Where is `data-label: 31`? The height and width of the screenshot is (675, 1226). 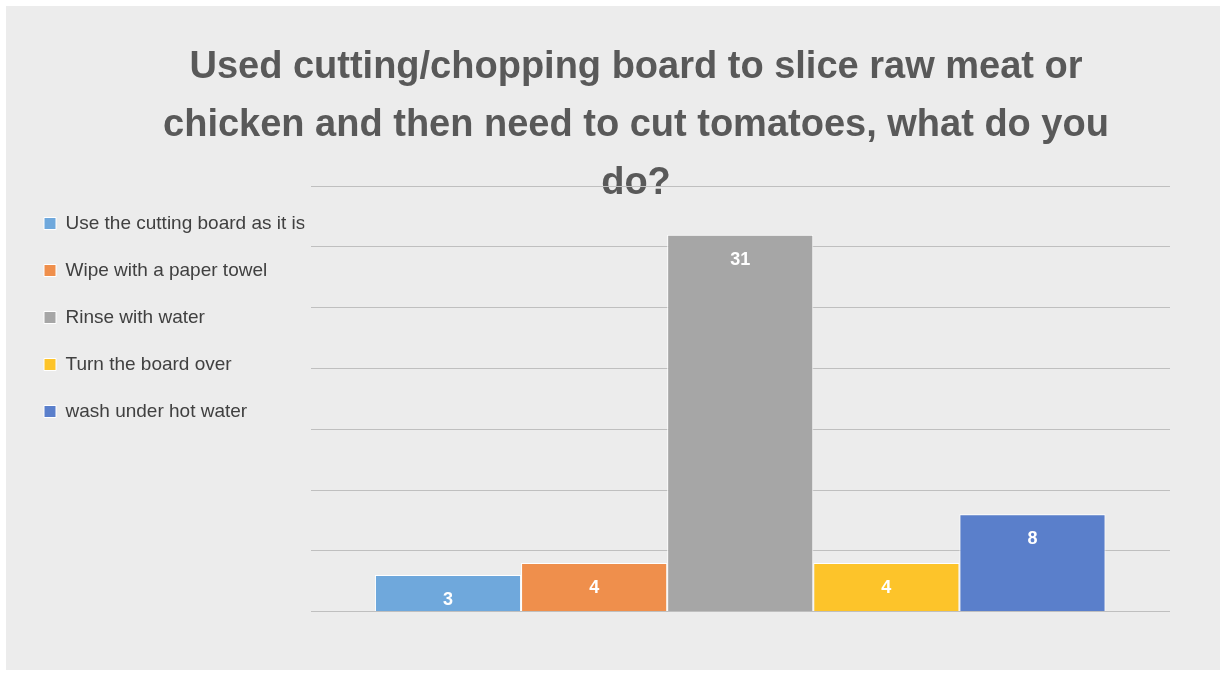 data-label: 31 is located at coordinates (740, 258).